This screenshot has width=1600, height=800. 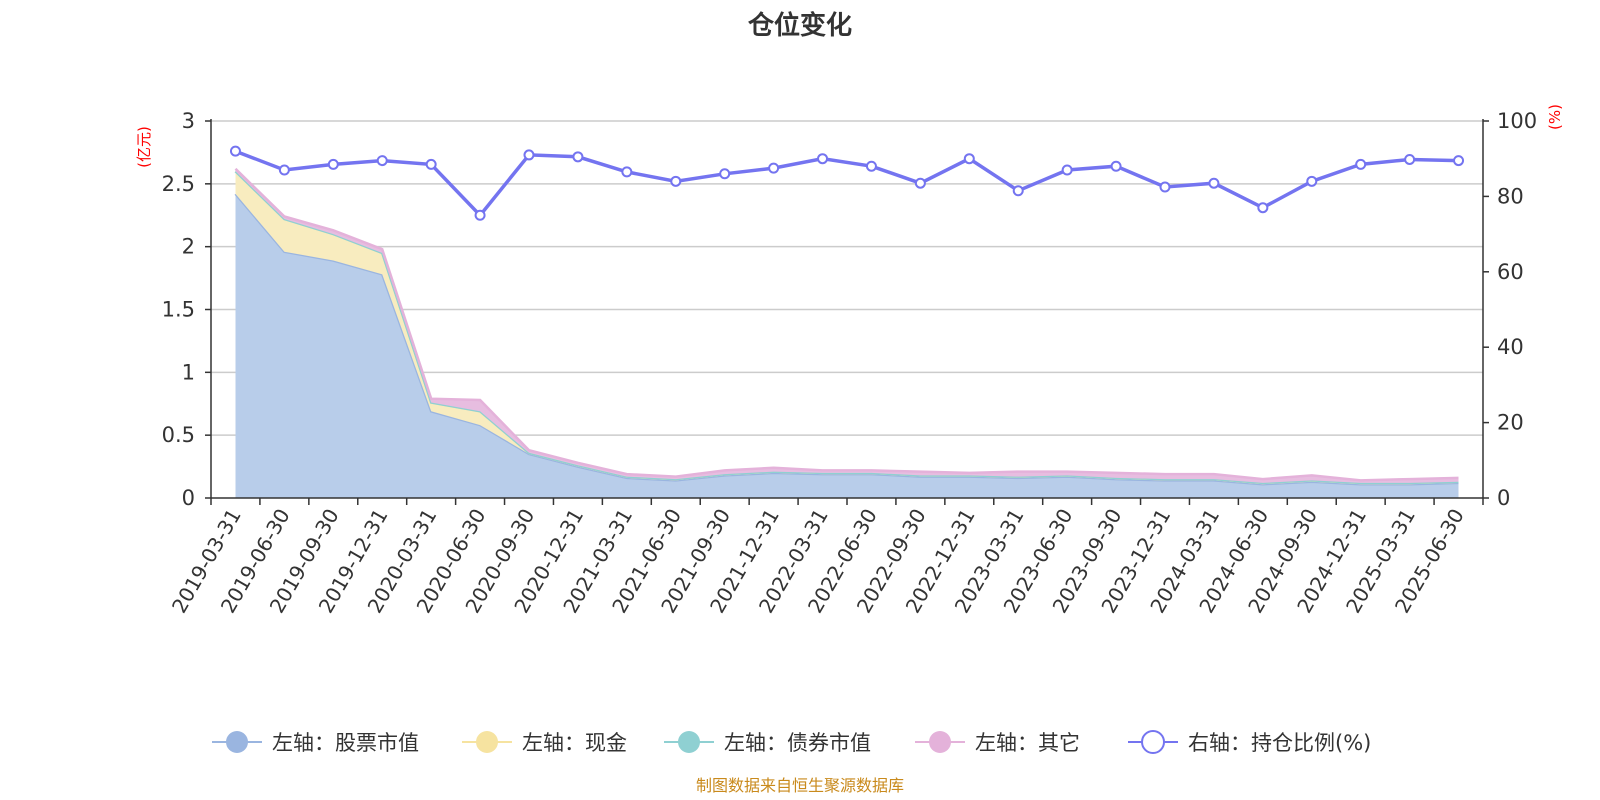 What do you see at coordinates (1510, 423) in the screenshot?
I see `right-axis-tick-label: 20` at bounding box center [1510, 423].